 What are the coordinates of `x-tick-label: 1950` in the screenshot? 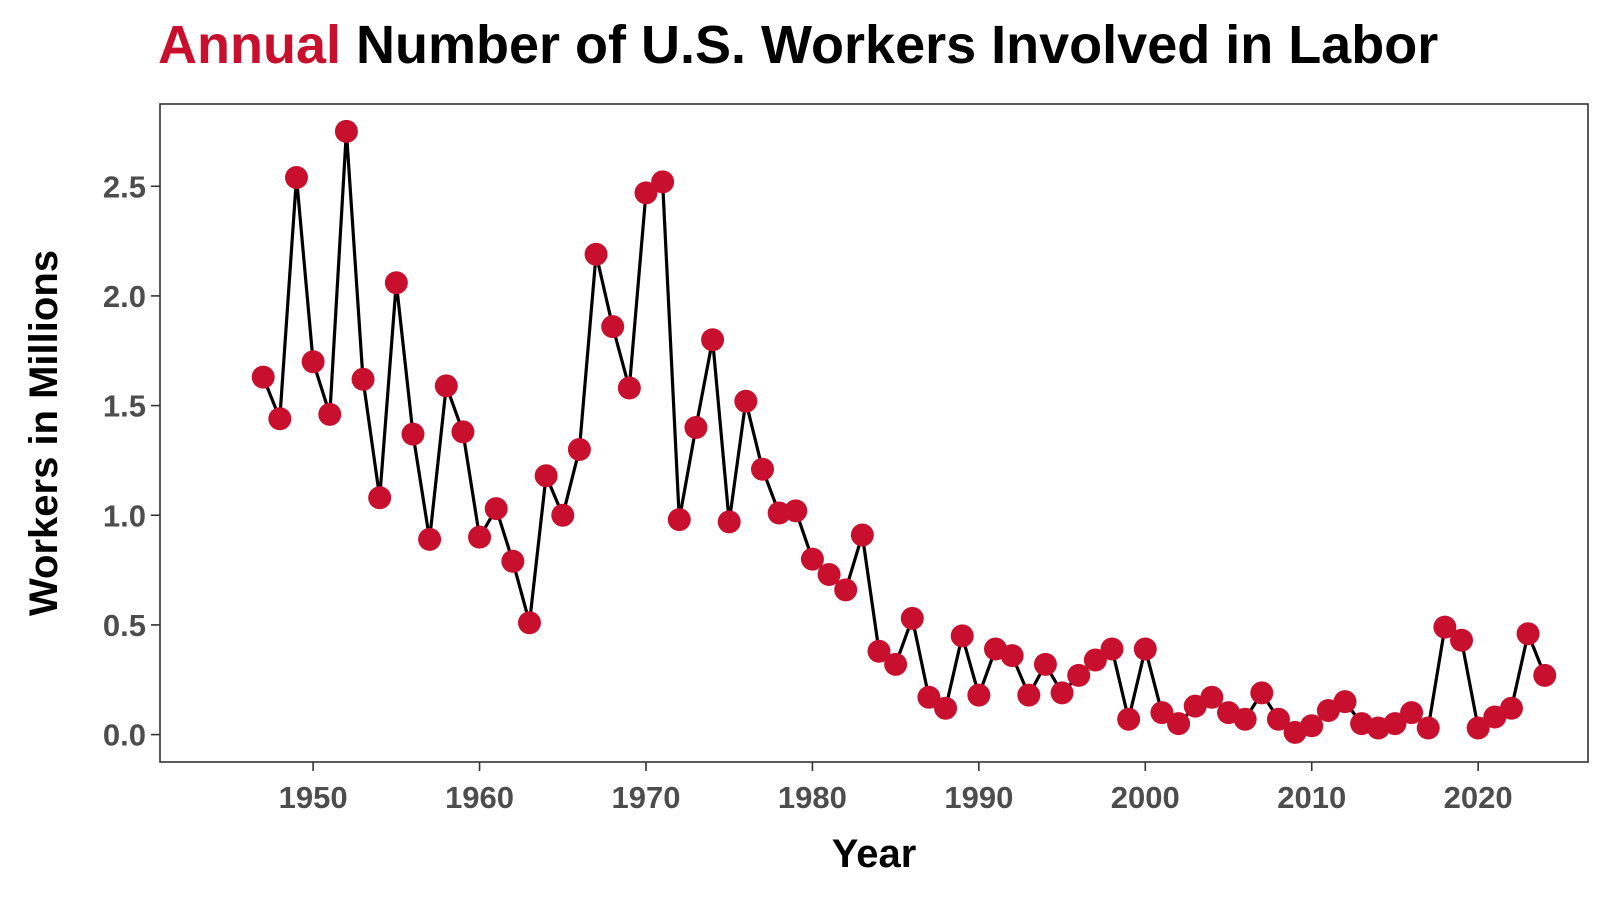 It's located at (313, 797).